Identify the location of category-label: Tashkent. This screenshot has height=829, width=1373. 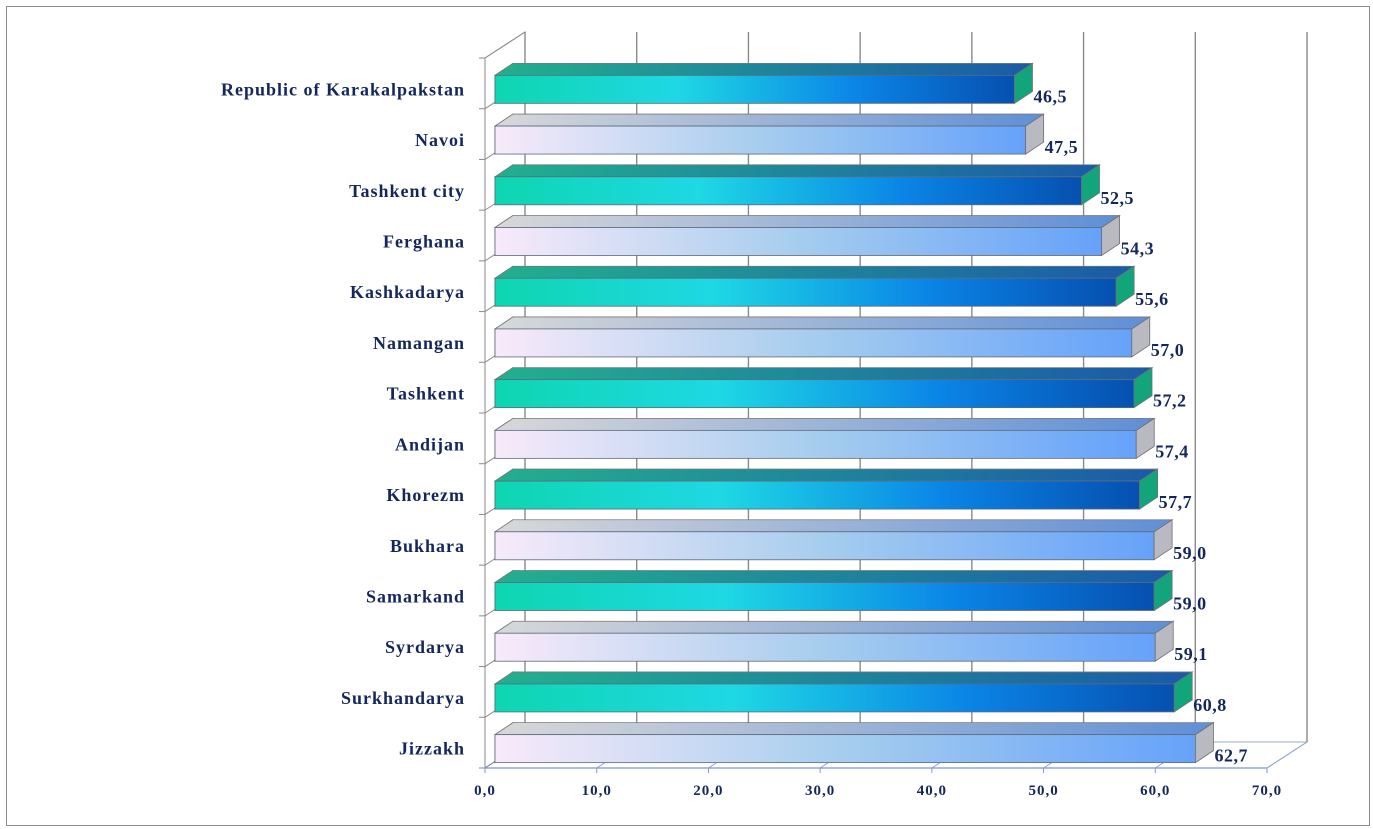
(426, 394).